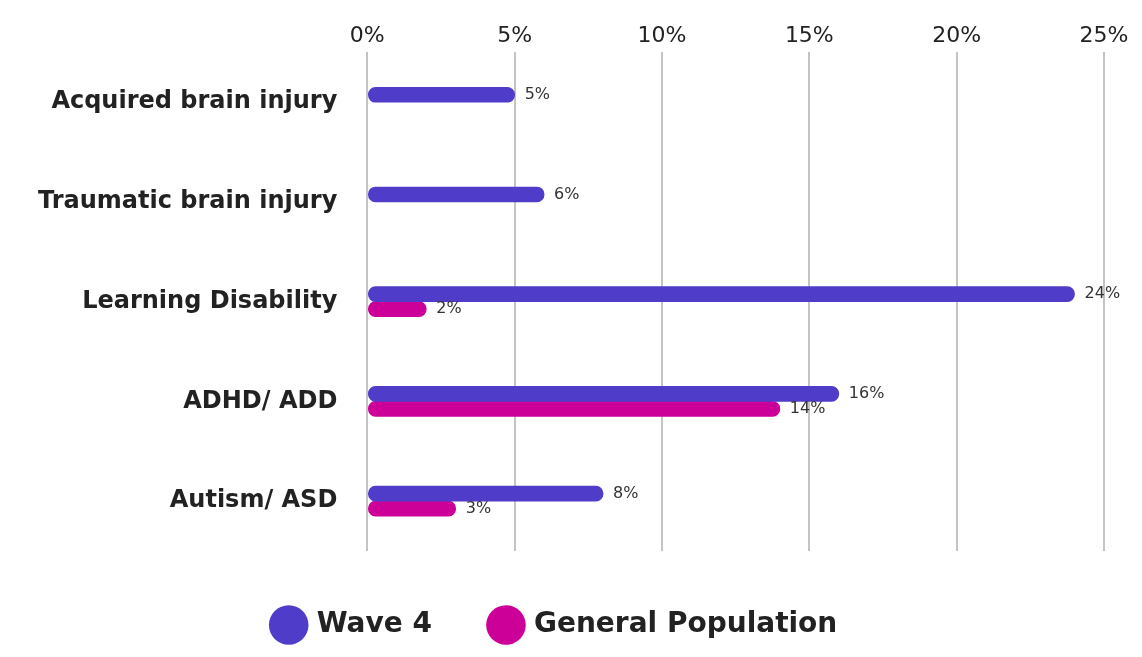 The width and height of the screenshot is (1142, 657). What do you see at coordinates (194, 100) in the screenshot?
I see `y-tick-label: Acquired brain injury` at bounding box center [194, 100].